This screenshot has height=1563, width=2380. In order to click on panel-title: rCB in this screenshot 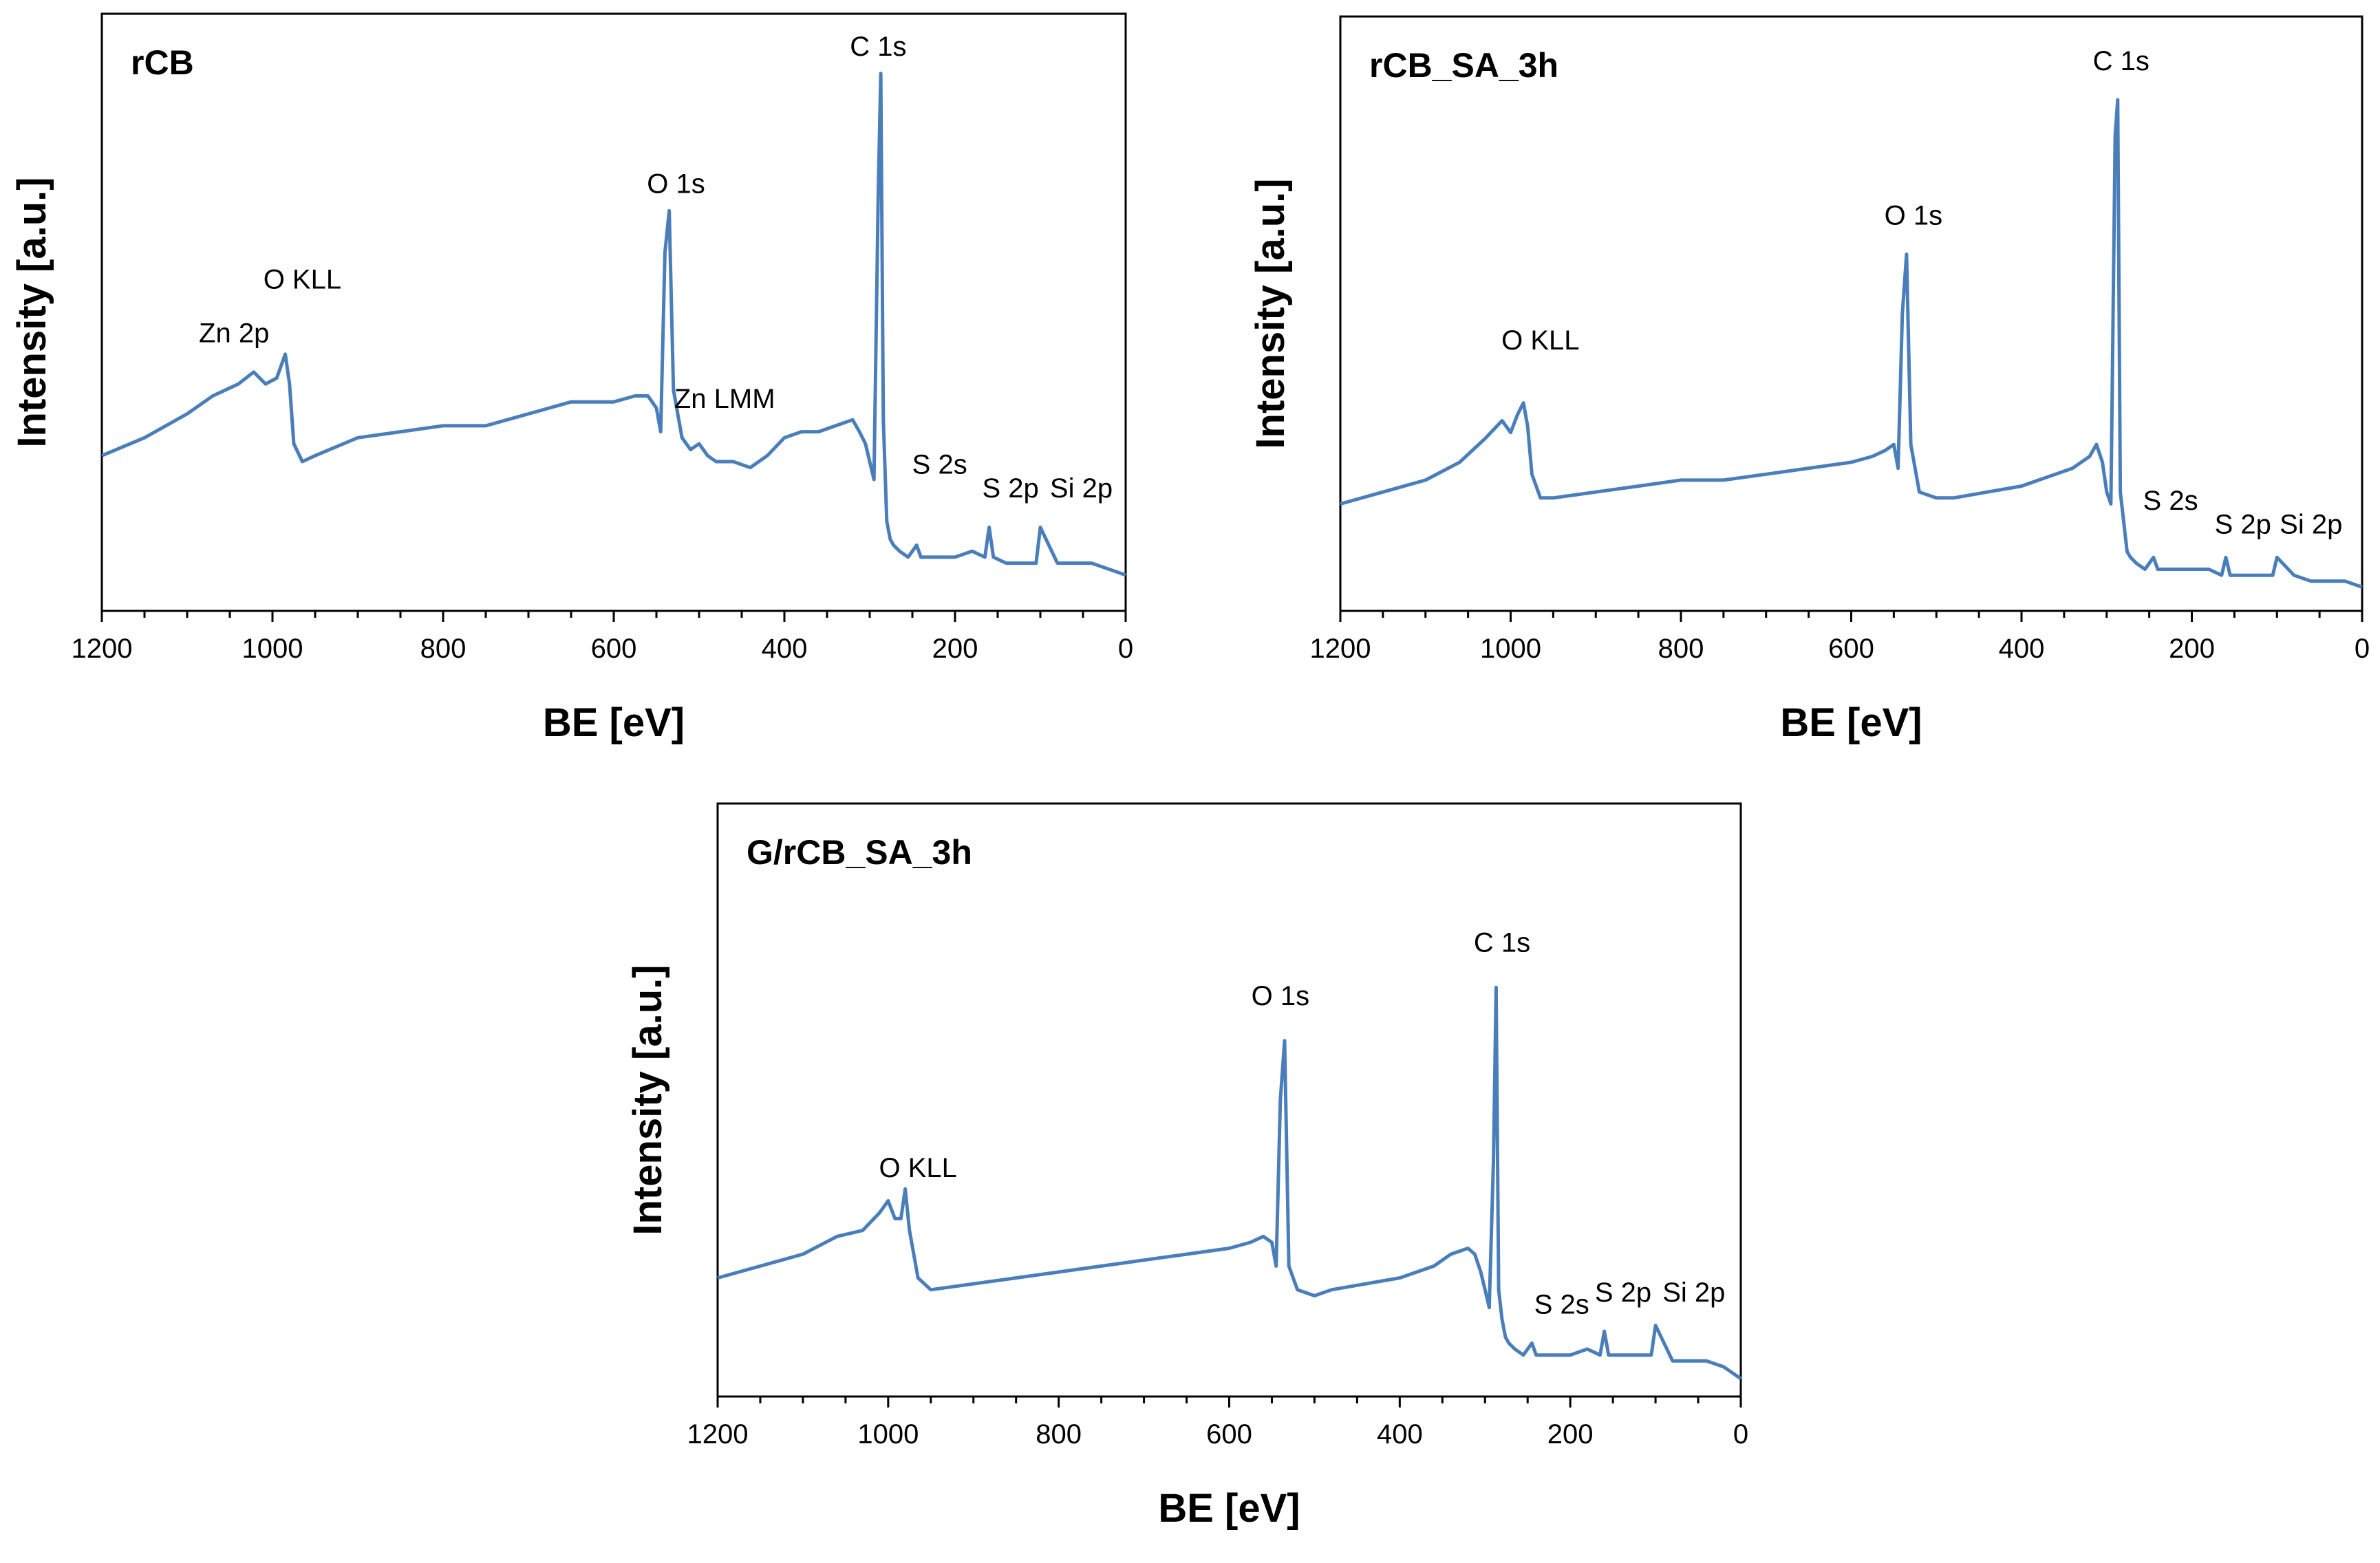, I will do `click(162, 62)`.